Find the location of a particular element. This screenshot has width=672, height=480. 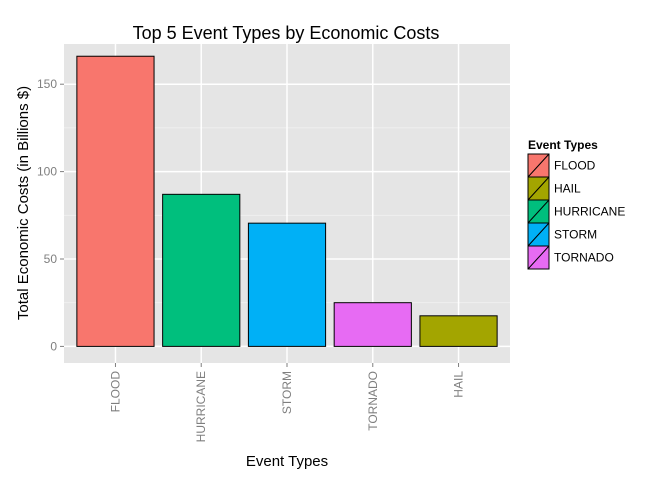

x-tick-label-hail: HAIL is located at coordinates (459, 384).